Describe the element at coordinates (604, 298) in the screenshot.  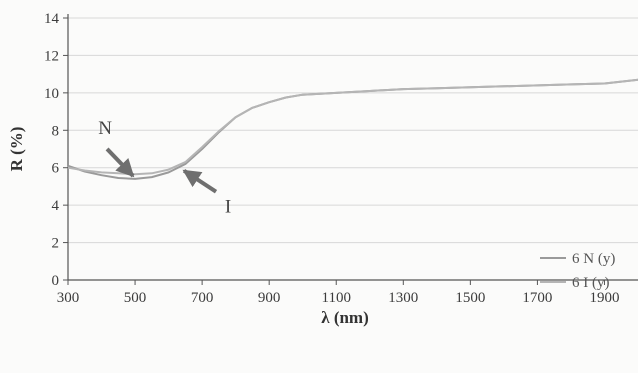
I see `x-tick-label-1900: 1900` at that location.